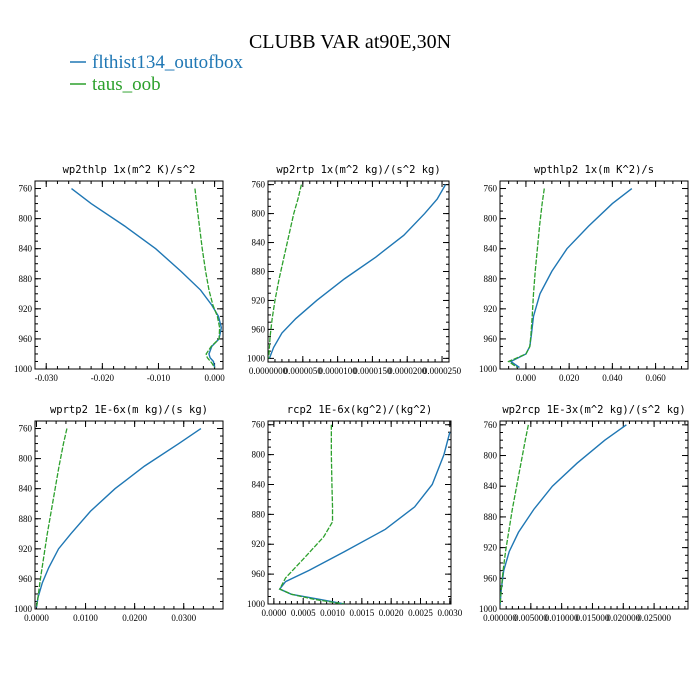 The width and height of the screenshot is (700, 700). I want to click on legend: flthist134_outofbox taus_oob, so click(156, 73).